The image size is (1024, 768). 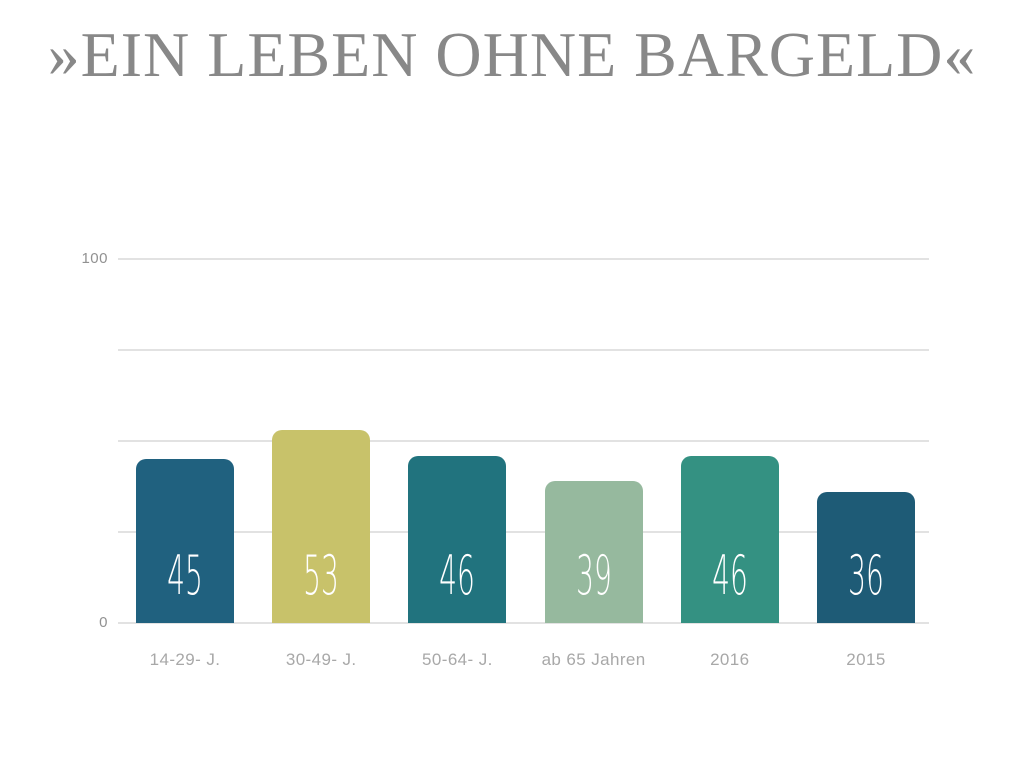 What do you see at coordinates (185, 575) in the screenshot?
I see `bar-value-label: 45` at bounding box center [185, 575].